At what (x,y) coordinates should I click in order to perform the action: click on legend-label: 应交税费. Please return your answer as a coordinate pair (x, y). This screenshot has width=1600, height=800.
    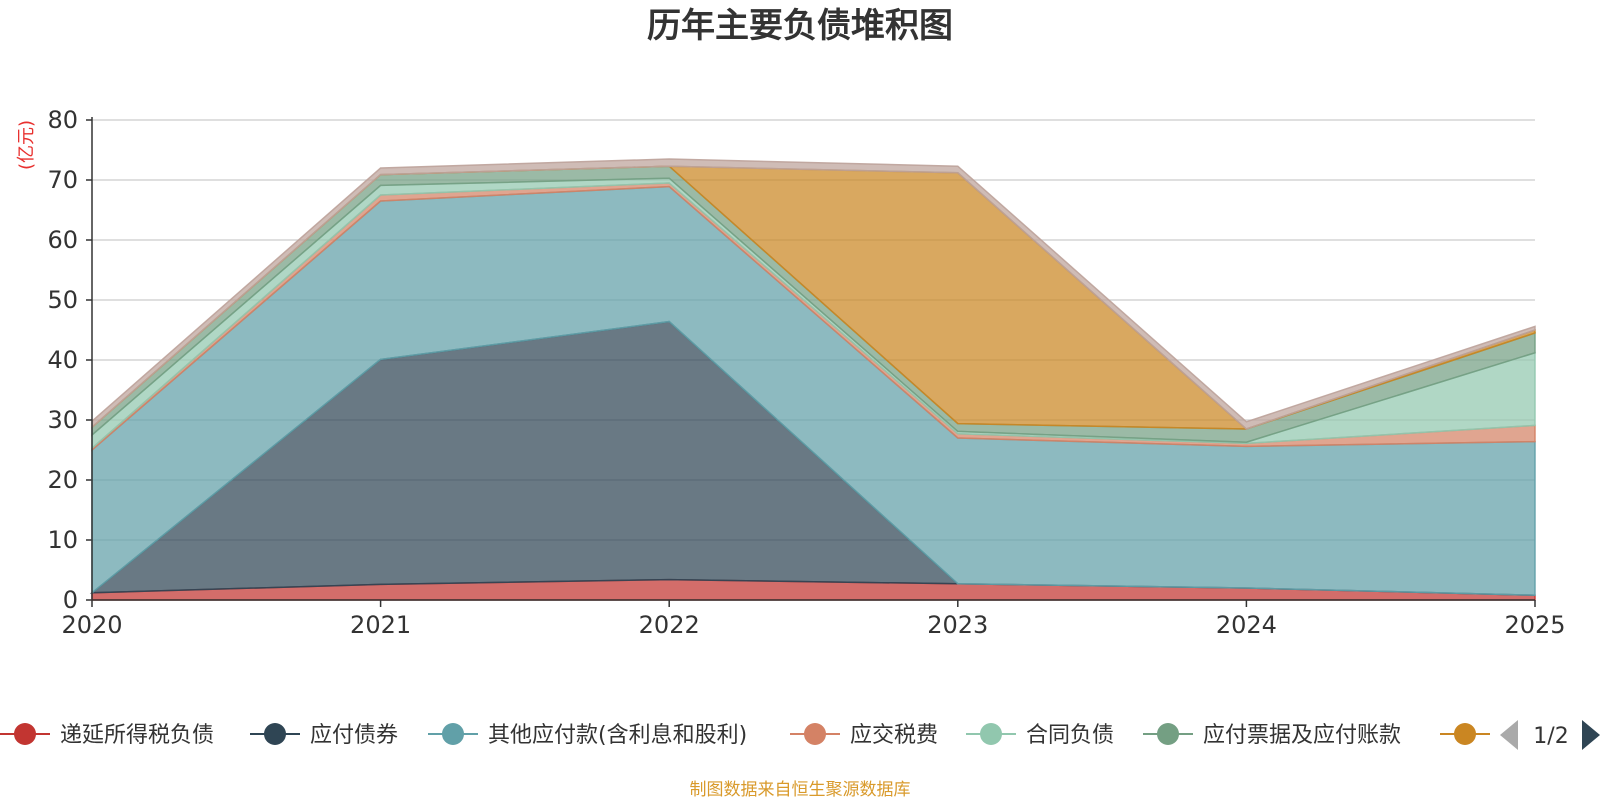
    Looking at the image, I should click on (894, 735).